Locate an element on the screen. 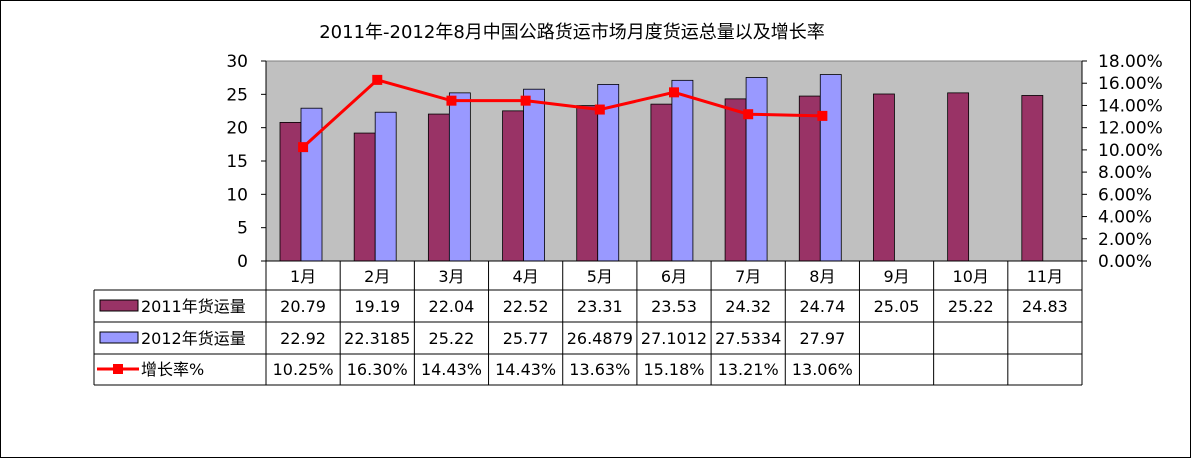 Image resolution: width=1191 pixels, height=458 pixels. y-right-tick-label: 8.00% is located at coordinates (1125, 173).